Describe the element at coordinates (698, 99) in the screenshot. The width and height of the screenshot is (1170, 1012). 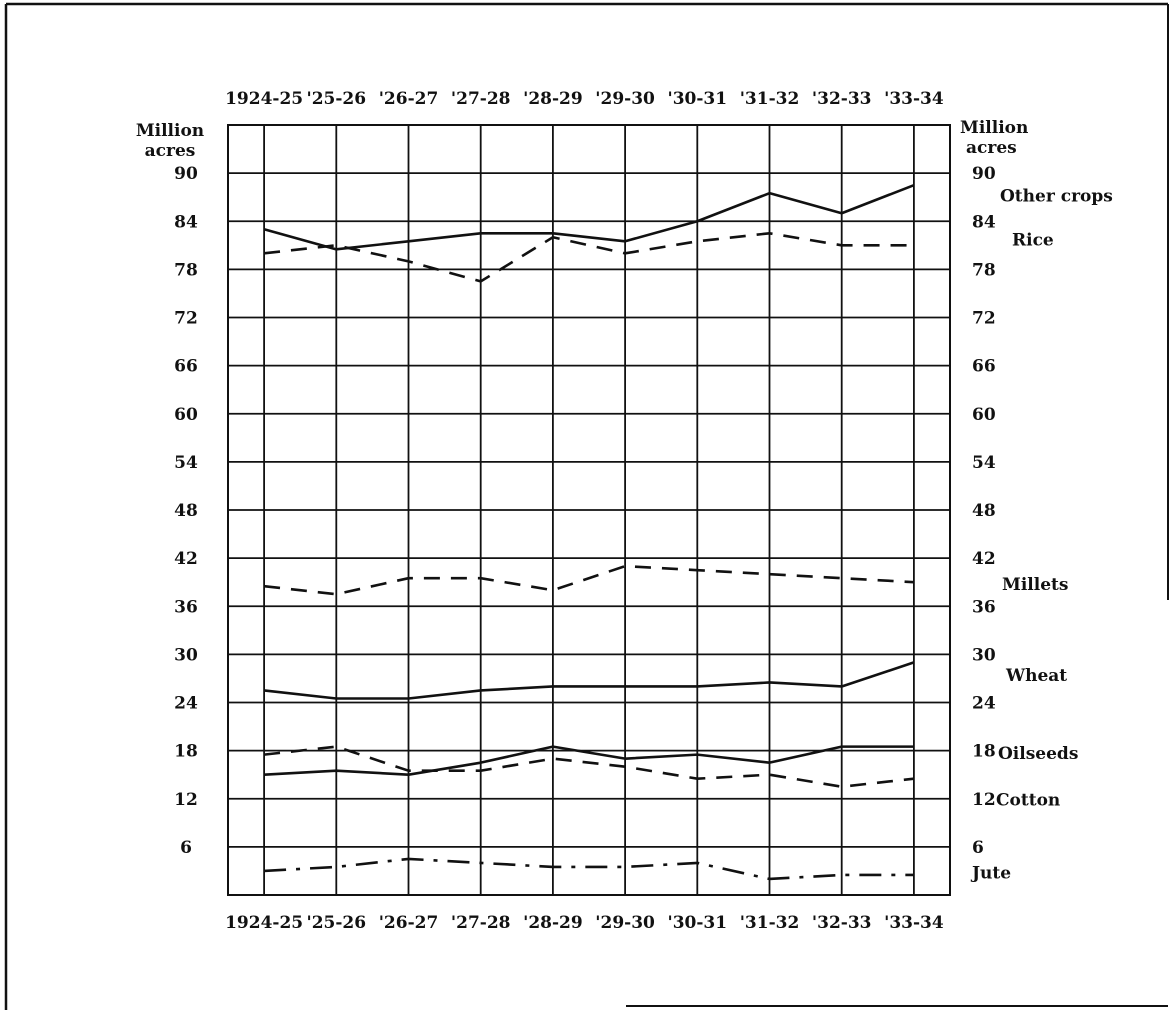
I see `x-tick-label-top: '30-31` at that location.